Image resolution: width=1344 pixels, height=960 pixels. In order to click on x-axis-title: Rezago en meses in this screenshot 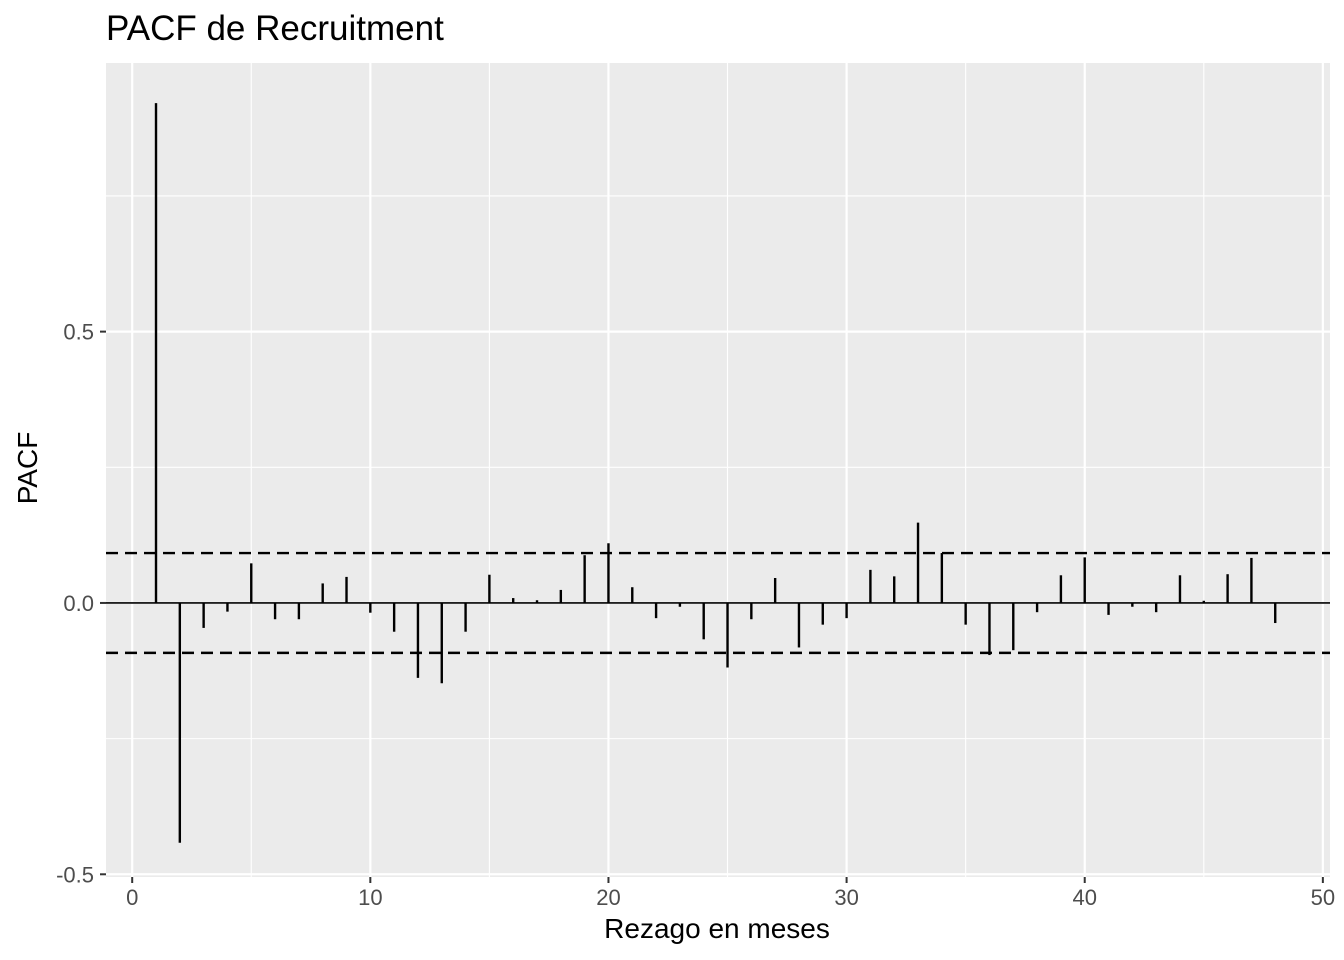, I will do `click(717, 928)`.